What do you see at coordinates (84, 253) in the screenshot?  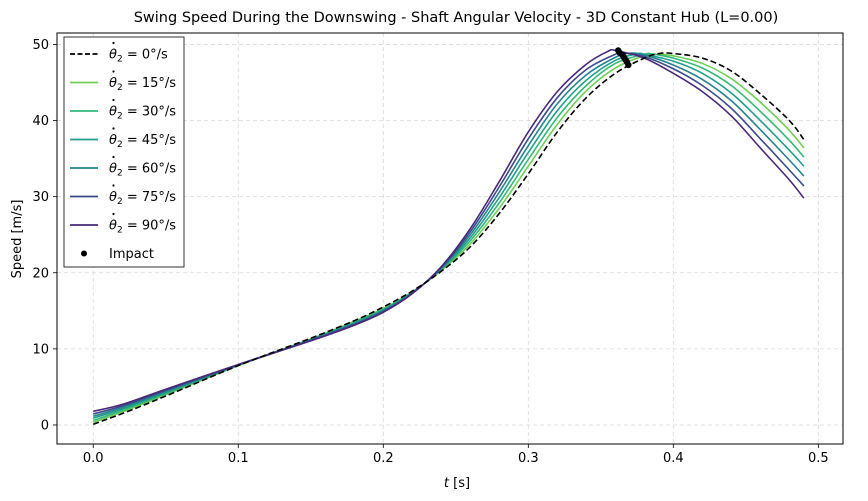 I see `legend-impact-marker` at bounding box center [84, 253].